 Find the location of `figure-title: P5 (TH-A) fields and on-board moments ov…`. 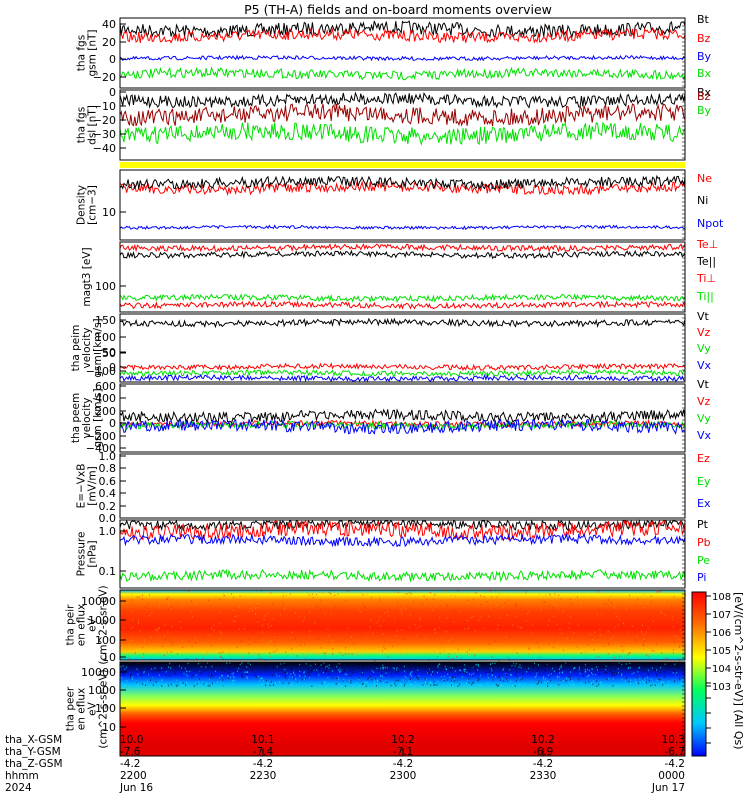

figure-title: P5 (TH-A) fields and on-board moments ov… is located at coordinates (398, 9).